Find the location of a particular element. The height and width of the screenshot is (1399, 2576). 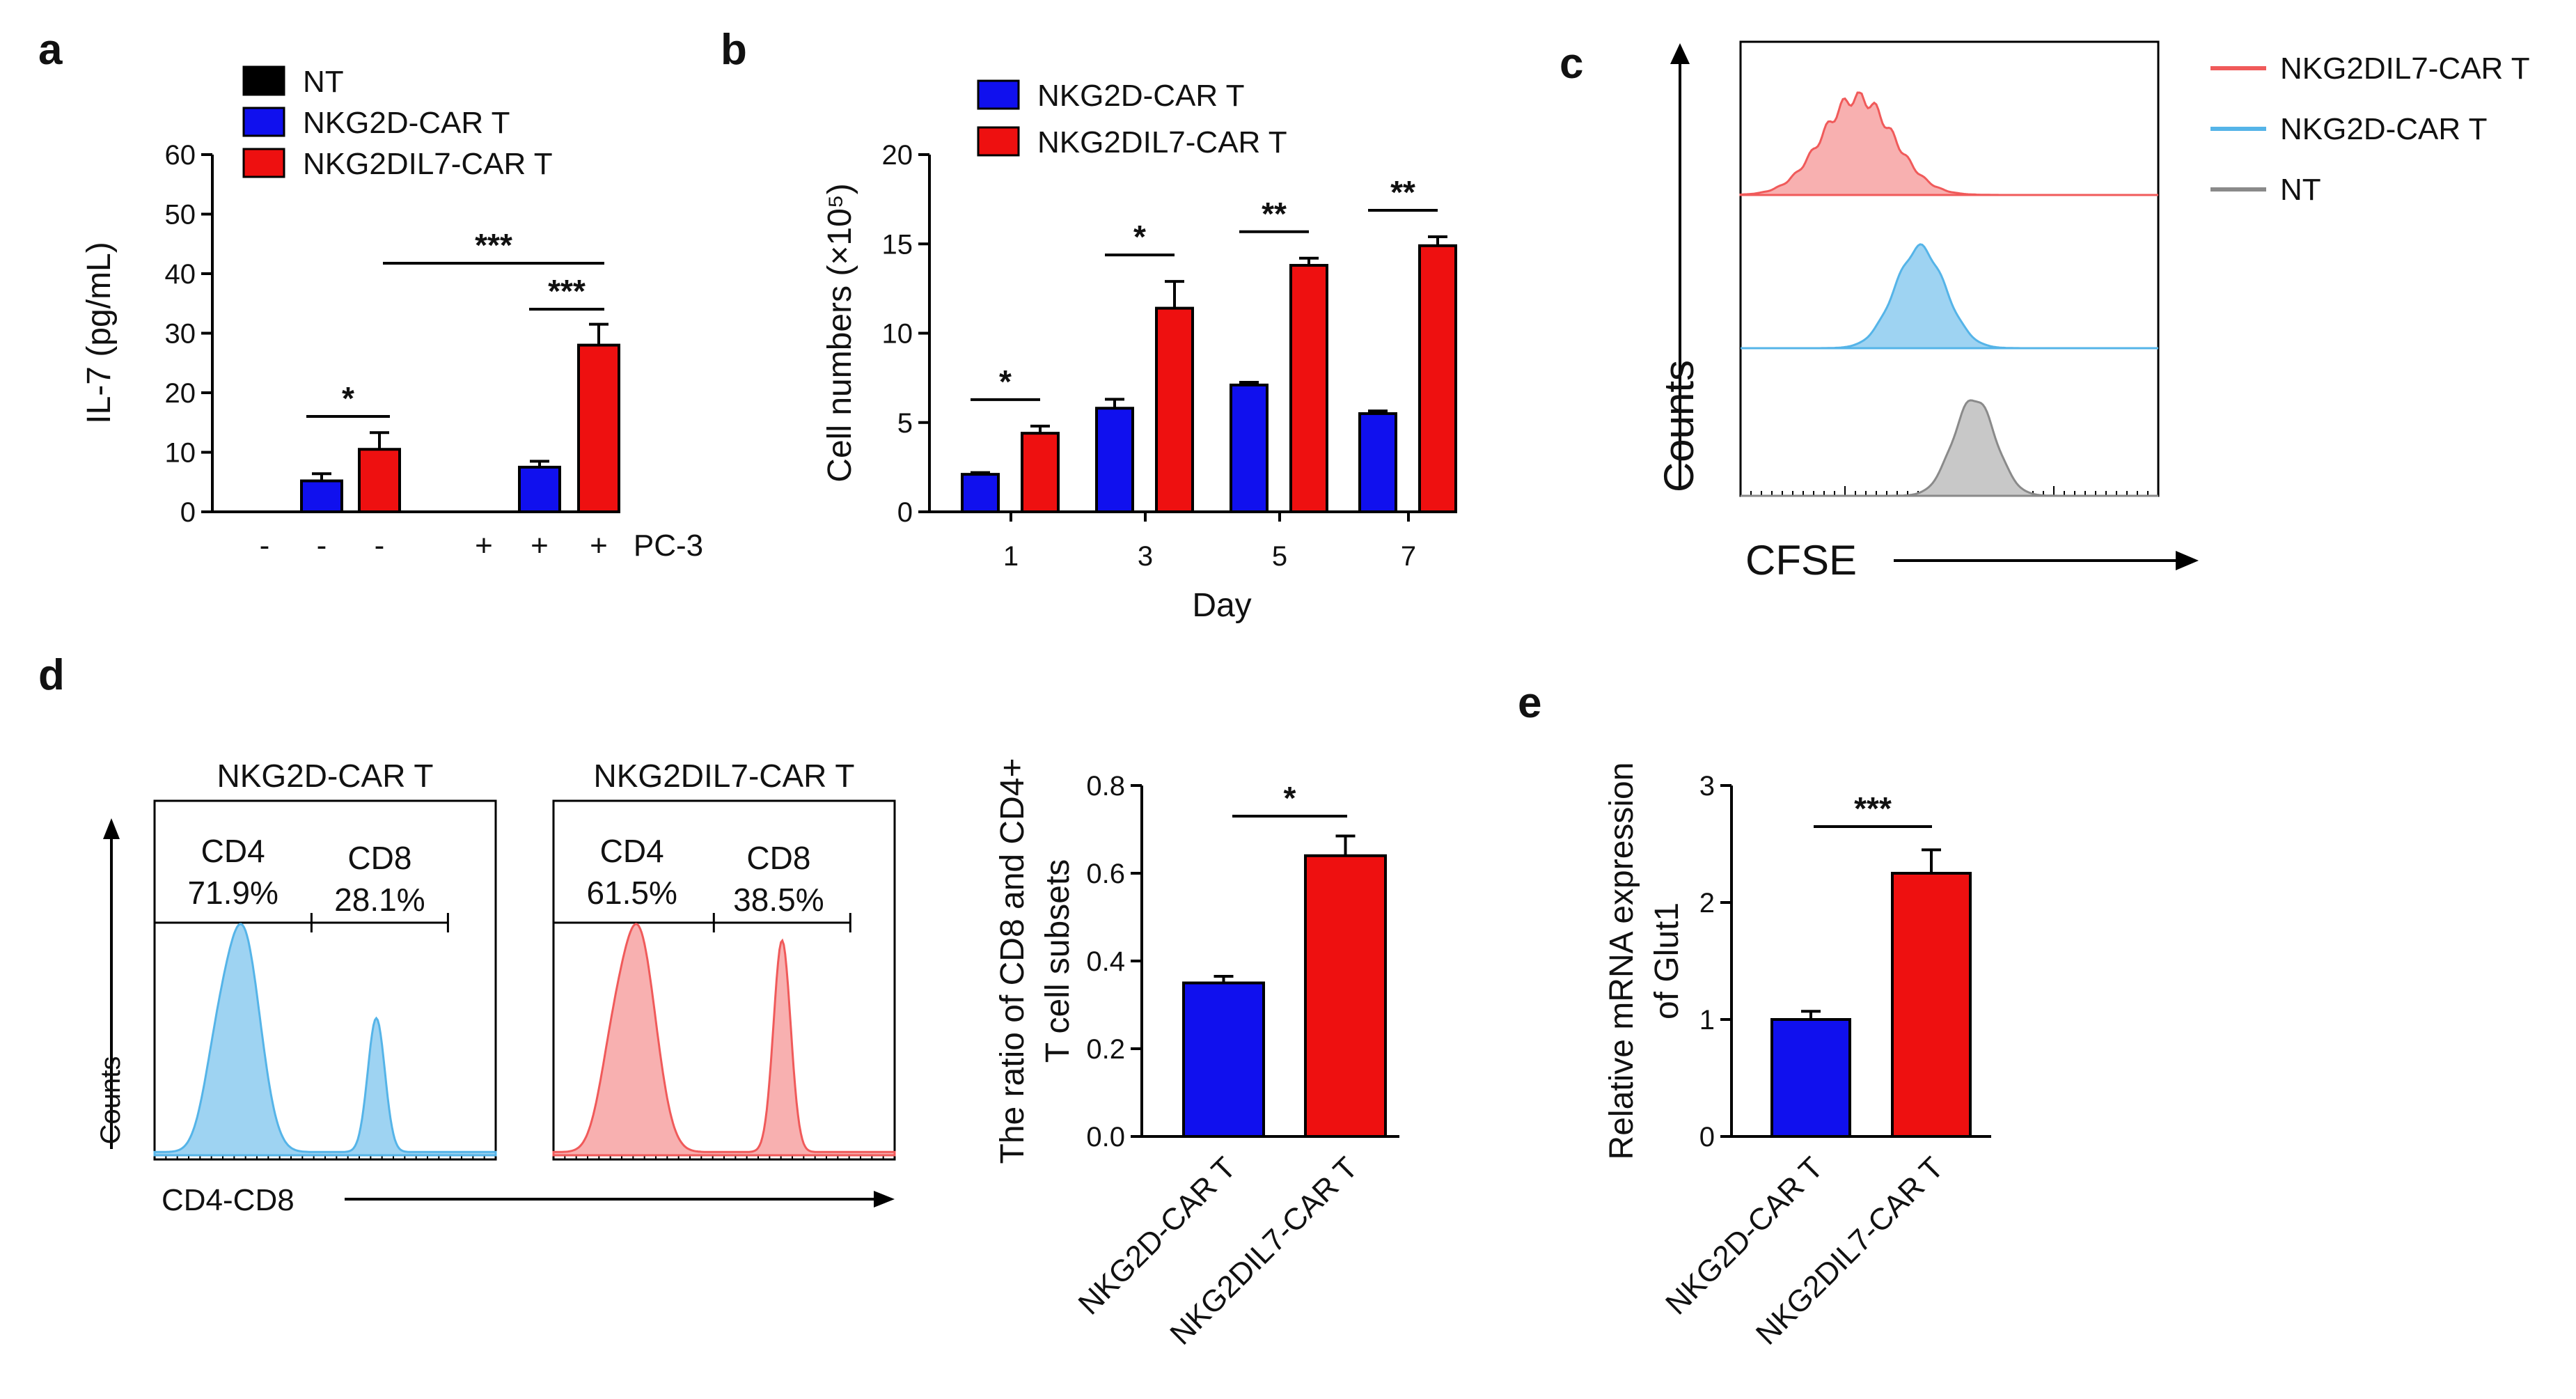

a-y-tick-label: 60 is located at coordinates (180, 155).